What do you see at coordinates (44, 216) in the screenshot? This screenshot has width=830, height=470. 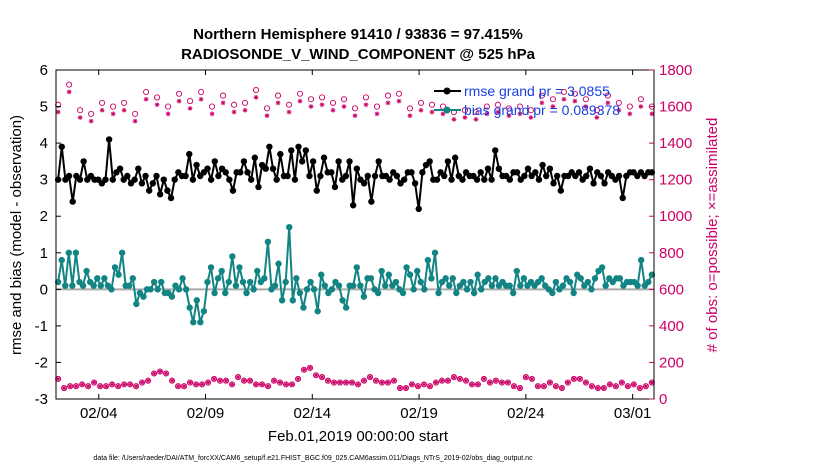 I see `left-tick-label: 2` at bounding box center [44, 216].